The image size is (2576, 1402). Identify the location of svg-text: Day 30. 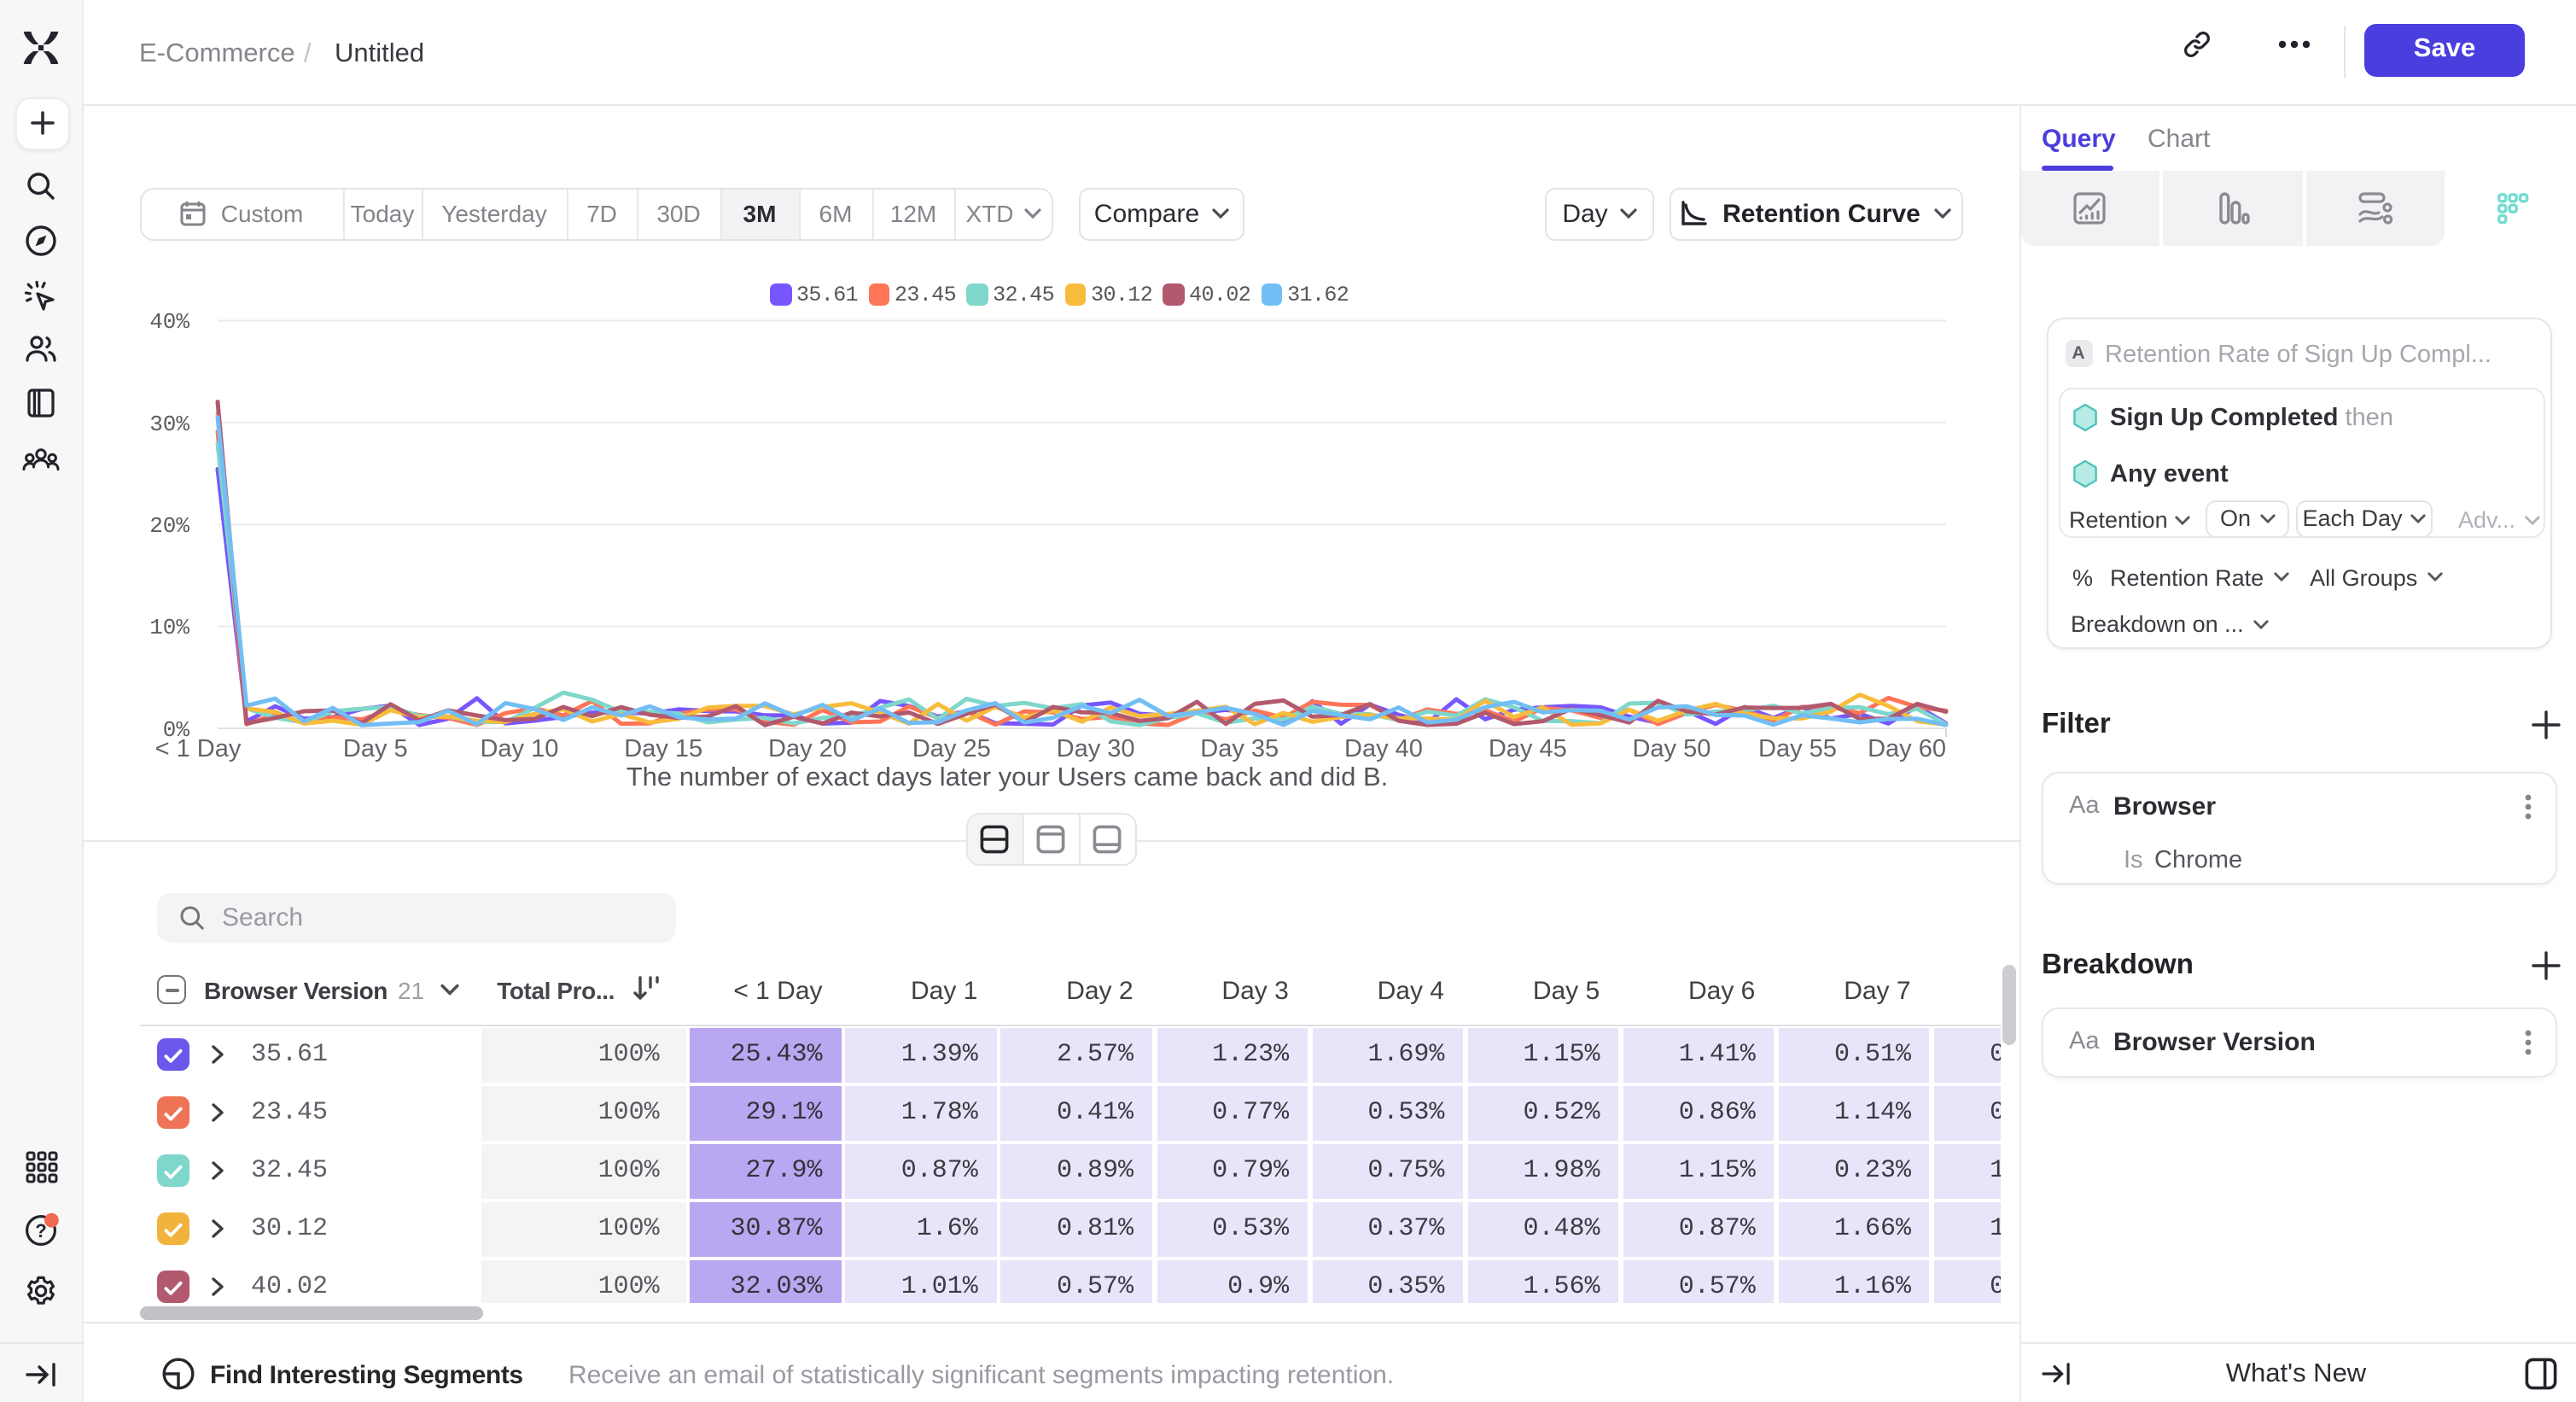
(1096, 749).